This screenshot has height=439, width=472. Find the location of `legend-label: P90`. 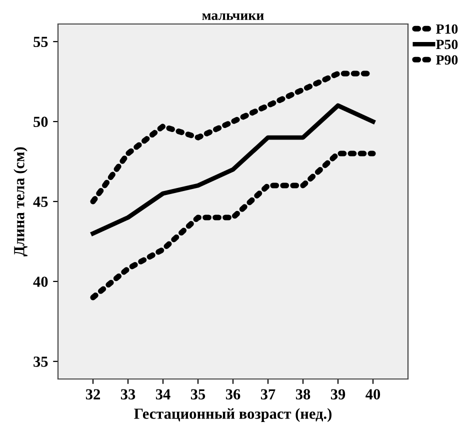

legend-label: P90 is located at coordinates (447, 60).